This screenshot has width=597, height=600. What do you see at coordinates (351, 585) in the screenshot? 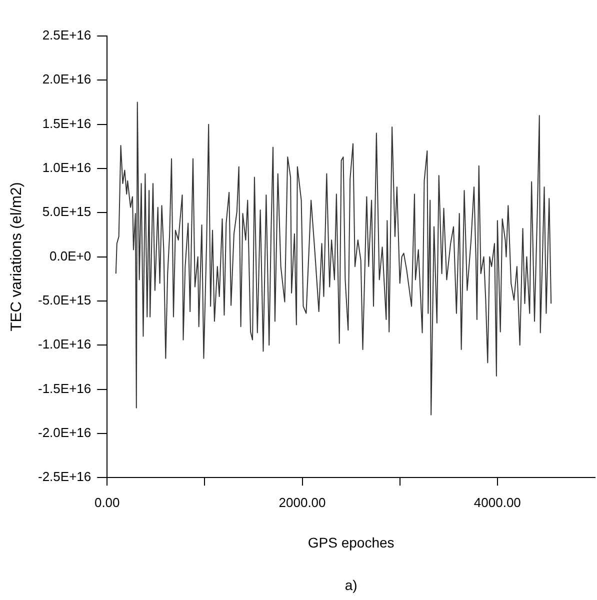
I see `text: a)` at bounding box center [351, 585].